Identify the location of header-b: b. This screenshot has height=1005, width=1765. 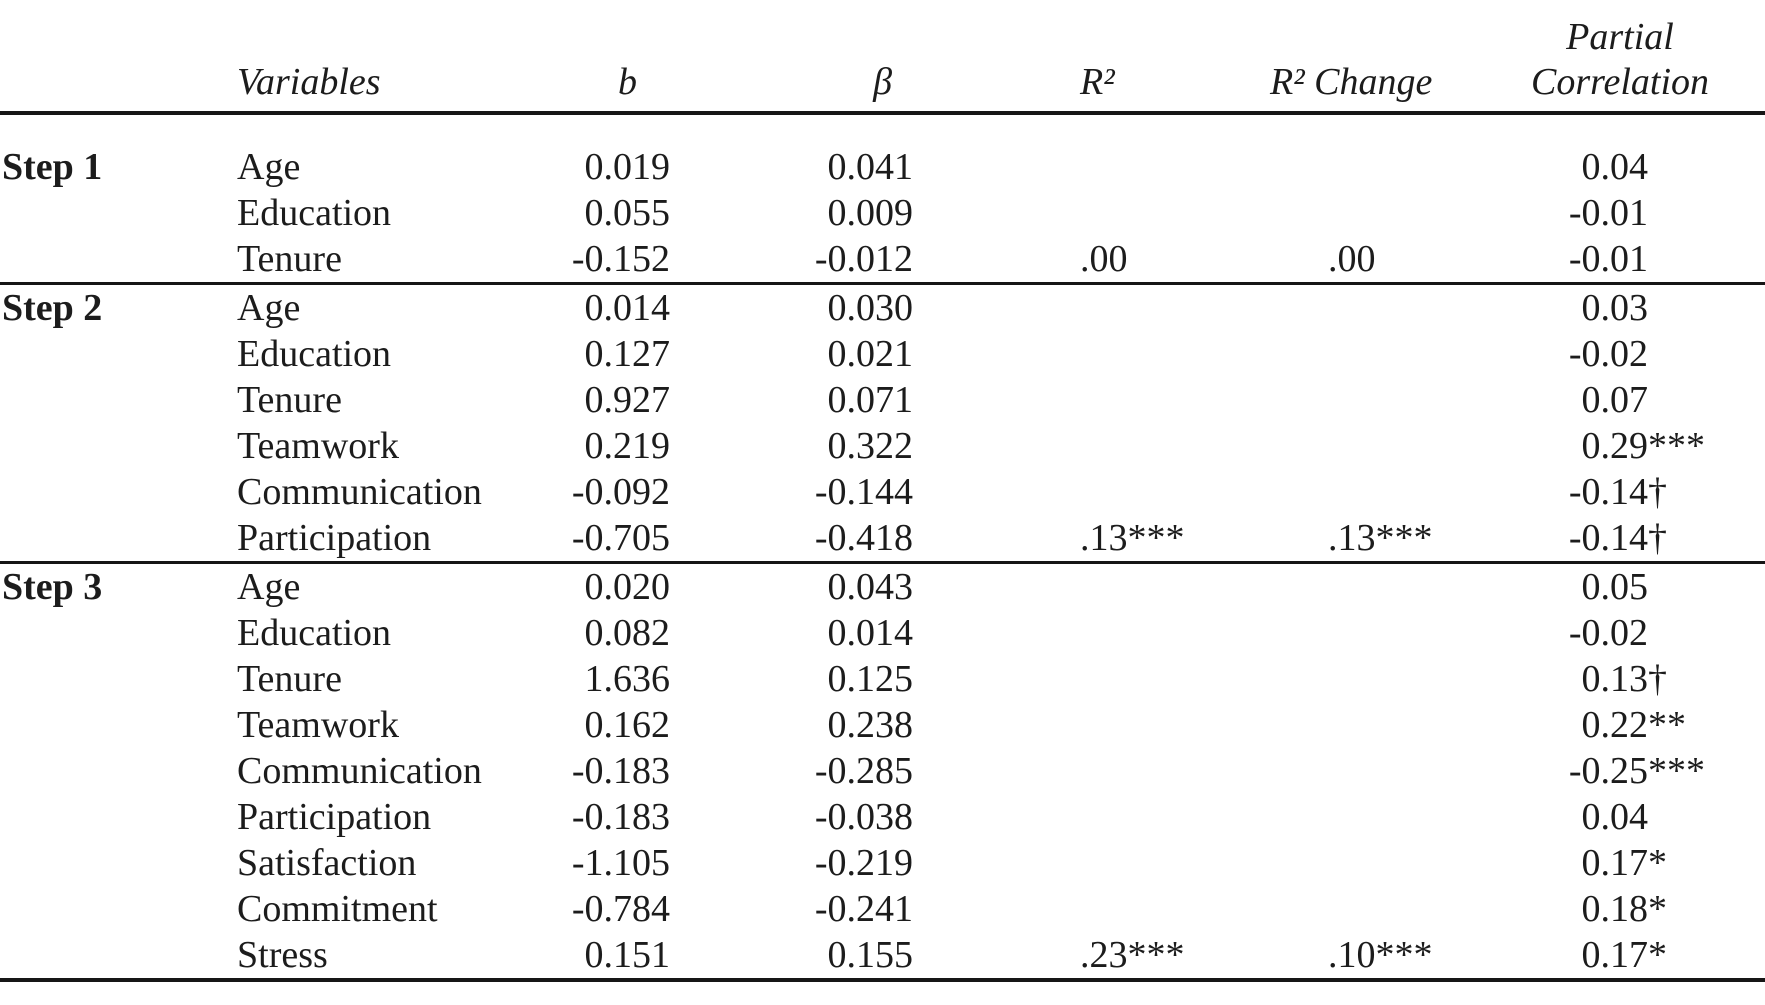
(612, 57).